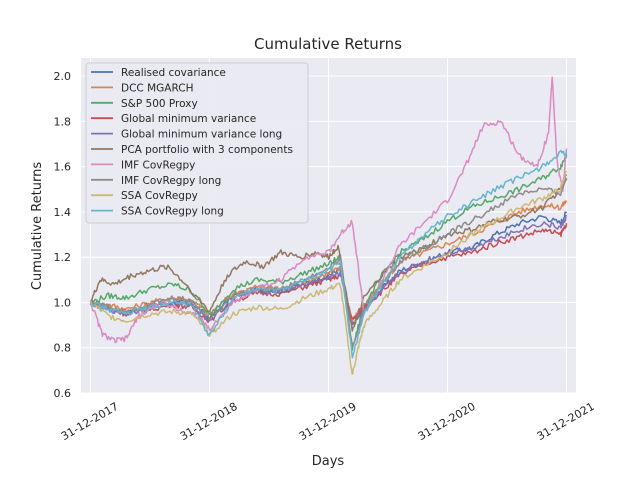  Describe the element at coordinates (173, 73) in the screenshot. I see `legend-entry: Realised covariance` at that location.